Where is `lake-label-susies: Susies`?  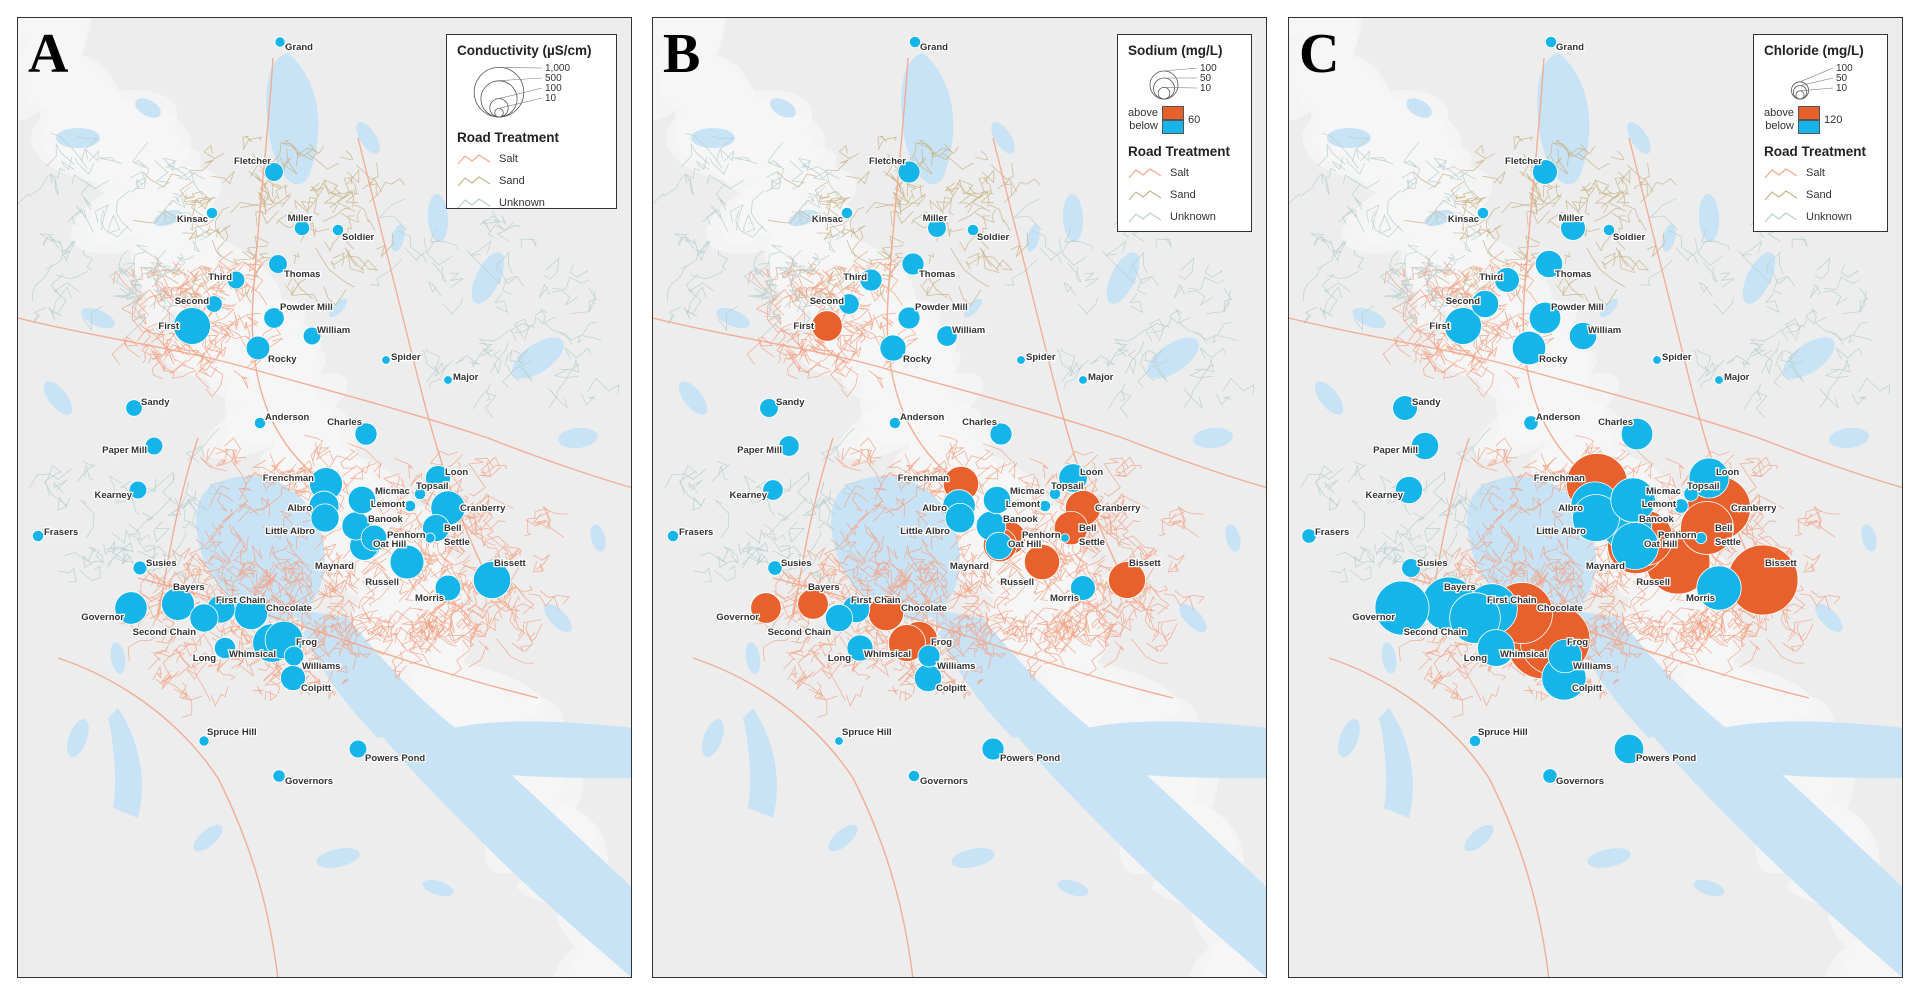 lake-label-susies: Susies is located at coordinates (796, 563).